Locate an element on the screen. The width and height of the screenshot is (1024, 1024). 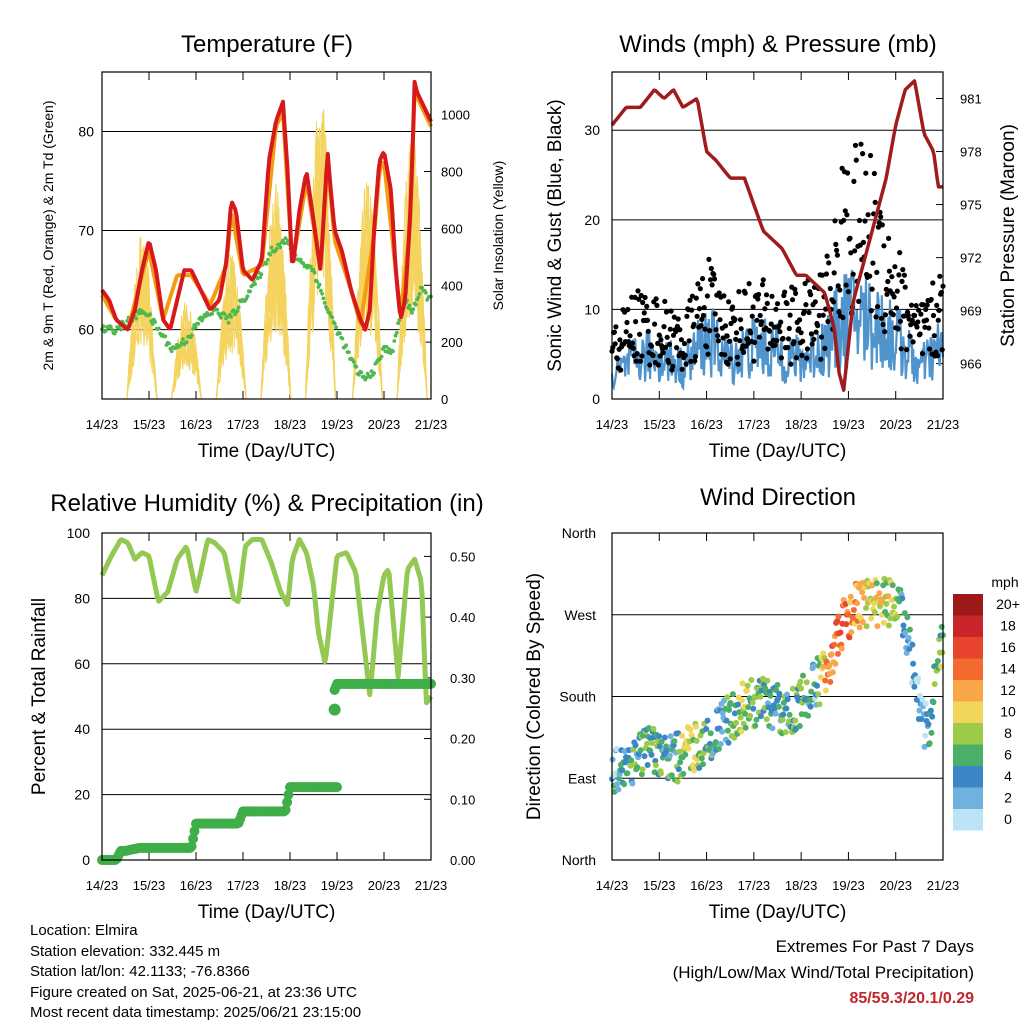
y-axis-label: Percent & Total Rainfall is located at coordinates (39, 696).